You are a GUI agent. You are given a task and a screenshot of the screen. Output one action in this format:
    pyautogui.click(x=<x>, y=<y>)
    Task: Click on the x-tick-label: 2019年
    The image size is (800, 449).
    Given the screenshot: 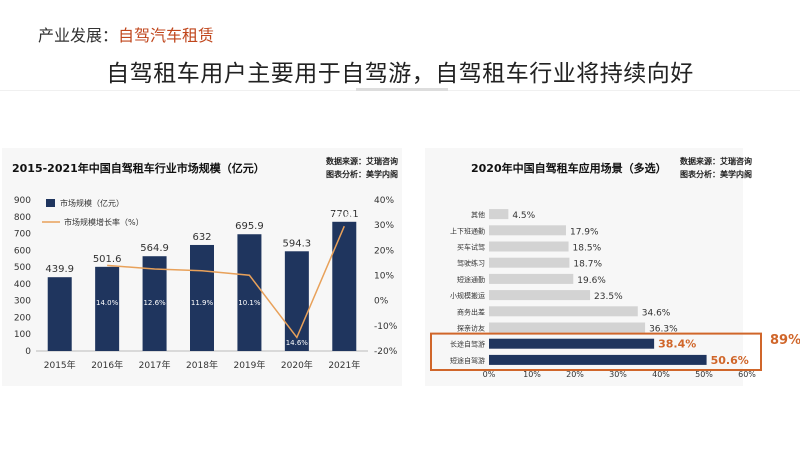 What is the action you would take?
    pyautogui.click(x=249, y=365)
    